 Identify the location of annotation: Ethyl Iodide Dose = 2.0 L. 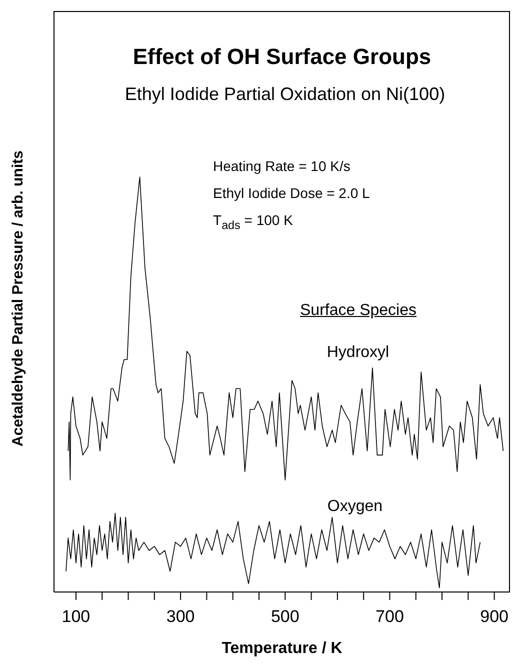
(291, 193).